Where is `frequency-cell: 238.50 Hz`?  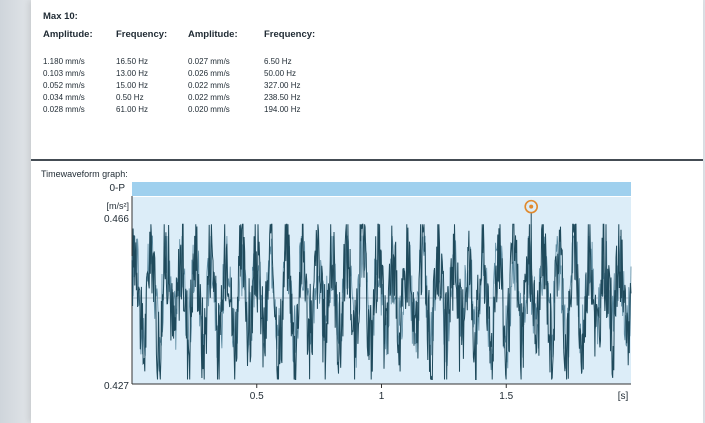
frequency-cell: 238.50 Hz is located at coordinates (282, 97).